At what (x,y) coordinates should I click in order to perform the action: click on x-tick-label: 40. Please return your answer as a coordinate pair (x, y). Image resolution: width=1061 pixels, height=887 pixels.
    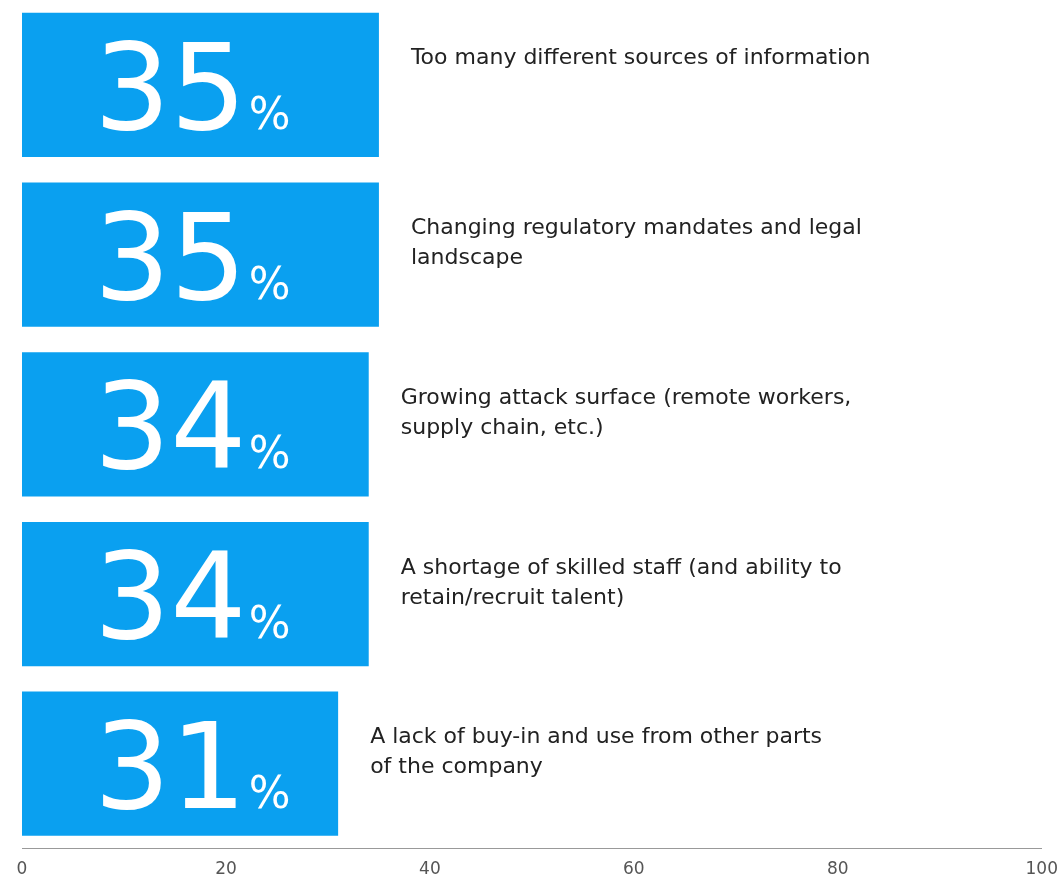
    Looking at the image, I should click on (430, 868).